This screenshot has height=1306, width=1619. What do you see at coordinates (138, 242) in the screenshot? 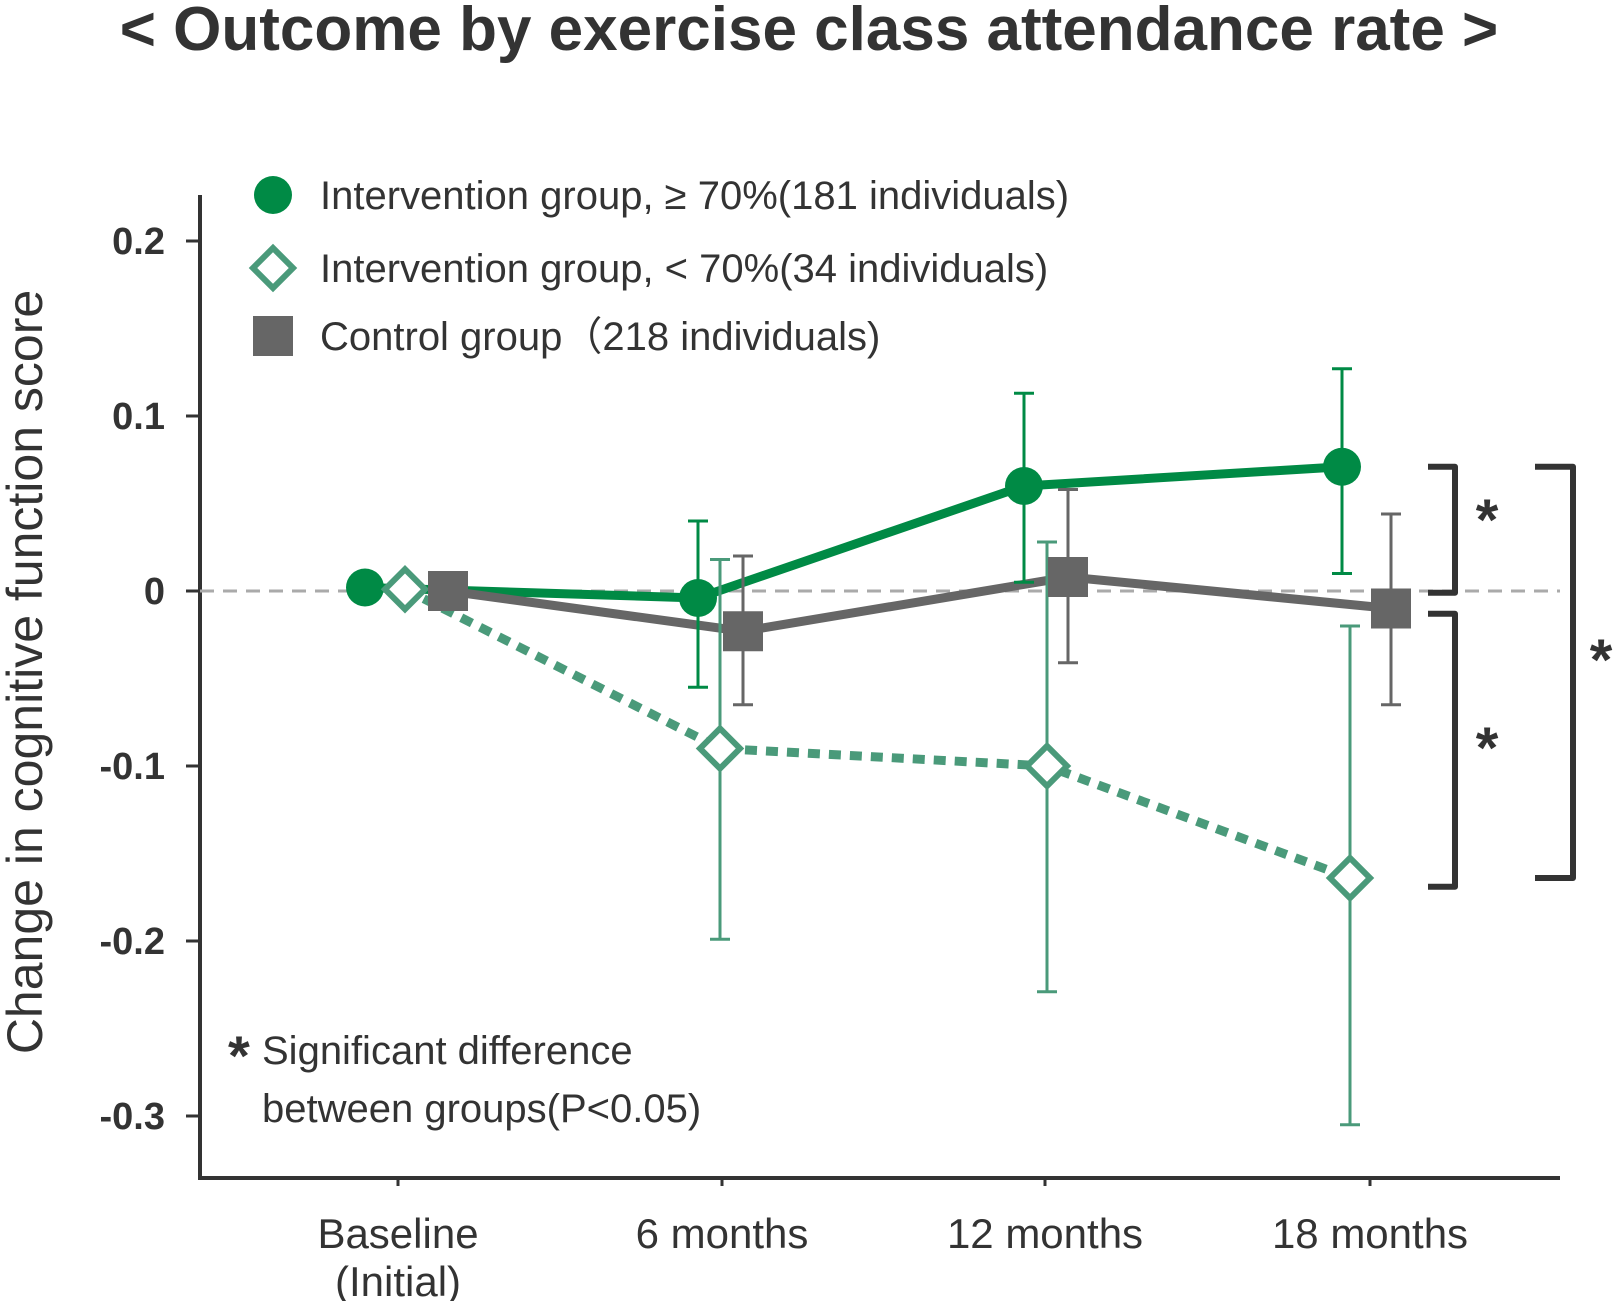
I see `y-tick-label: 0.2` at bounding box center [138, 242].